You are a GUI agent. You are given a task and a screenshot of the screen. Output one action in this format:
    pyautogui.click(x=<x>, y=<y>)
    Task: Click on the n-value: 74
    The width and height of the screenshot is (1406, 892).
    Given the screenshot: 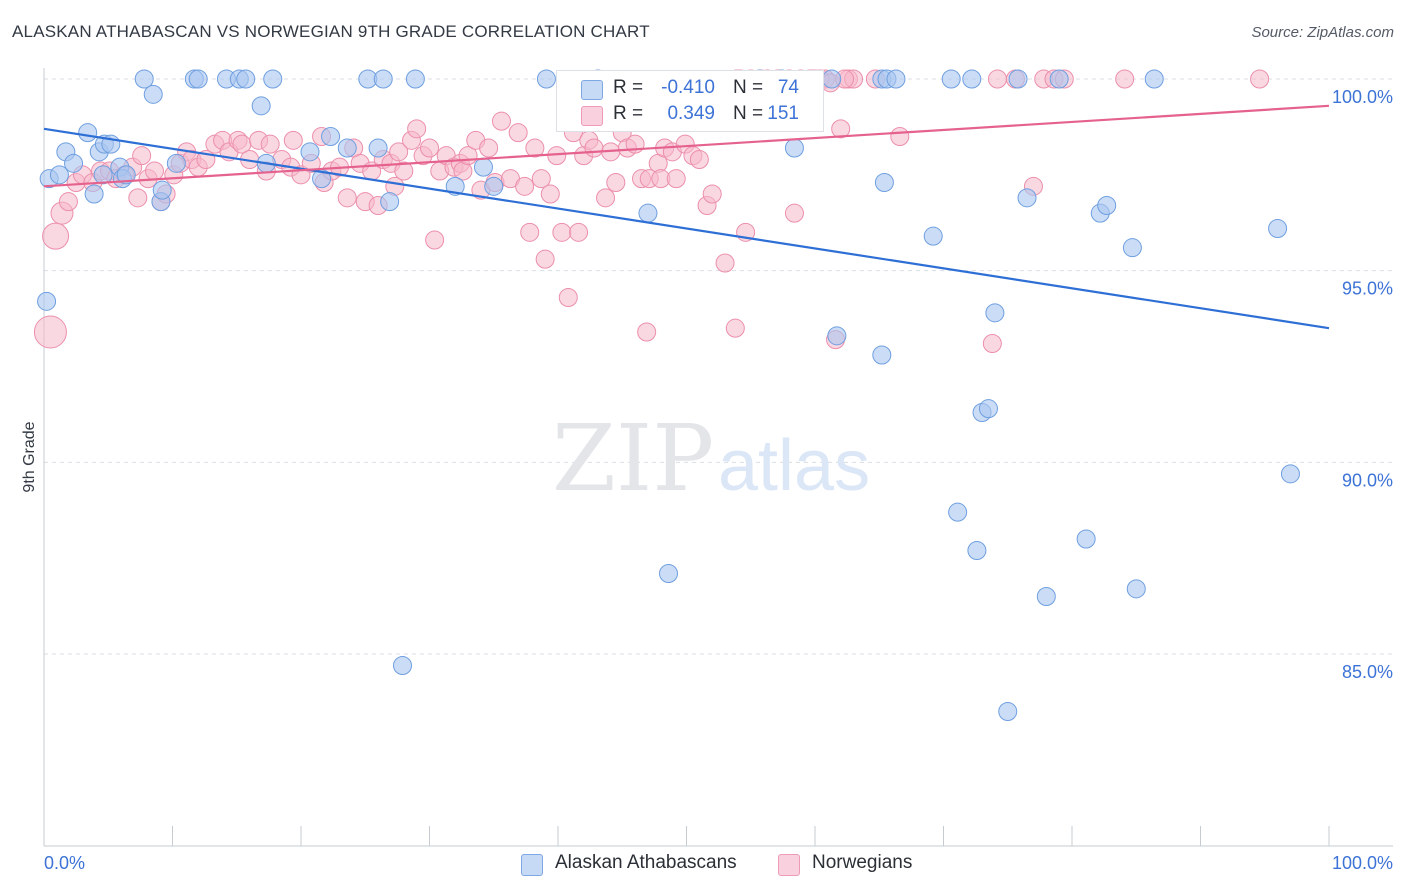 What is the action you would take?
    pyautogui.click(x=788, y=87)
    